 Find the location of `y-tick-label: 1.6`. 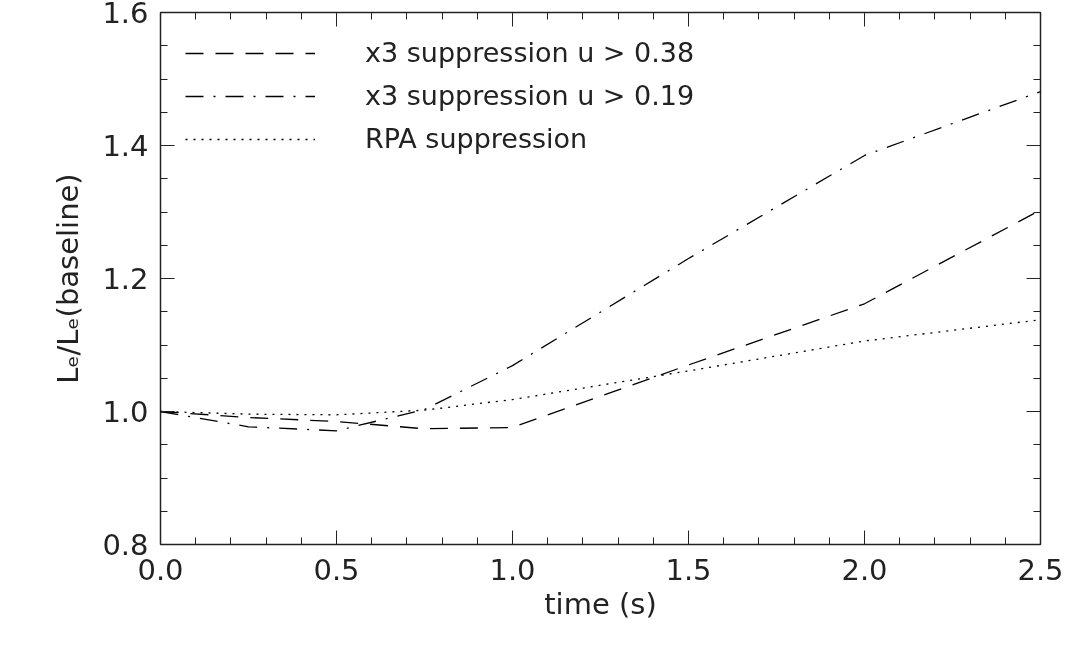

y-tick-label: 1.6 is located at coordinates (125, 15).